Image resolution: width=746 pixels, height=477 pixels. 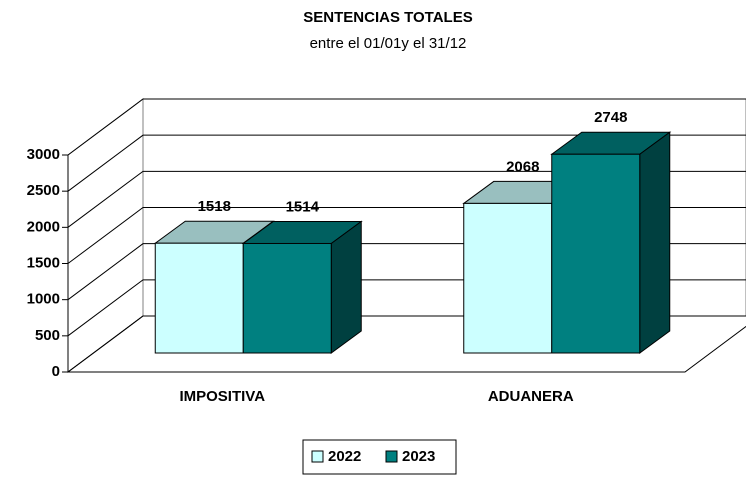 What do you see at coordinates (43, 226) in the screenshot?
I see `y-tick-label: 2000` at bounding box center [43, 226].